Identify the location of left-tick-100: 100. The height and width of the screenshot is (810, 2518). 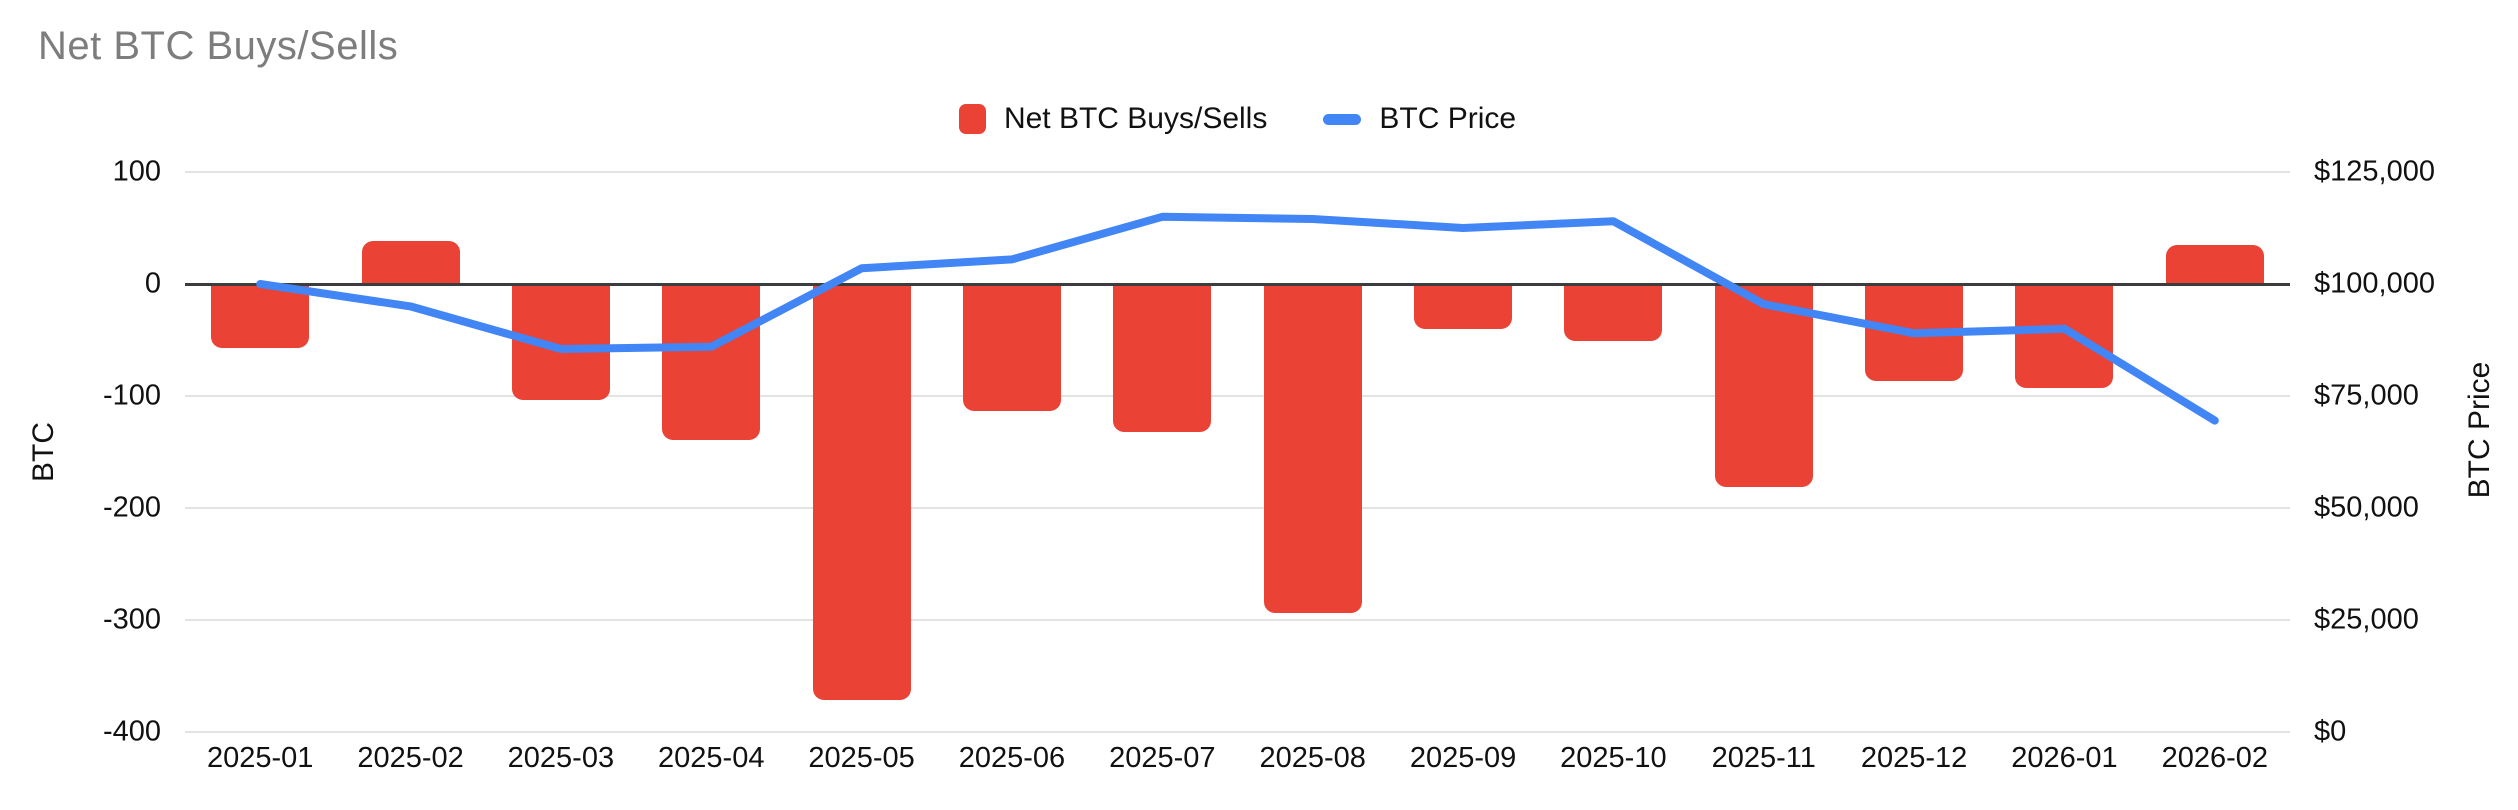
(136, 171).